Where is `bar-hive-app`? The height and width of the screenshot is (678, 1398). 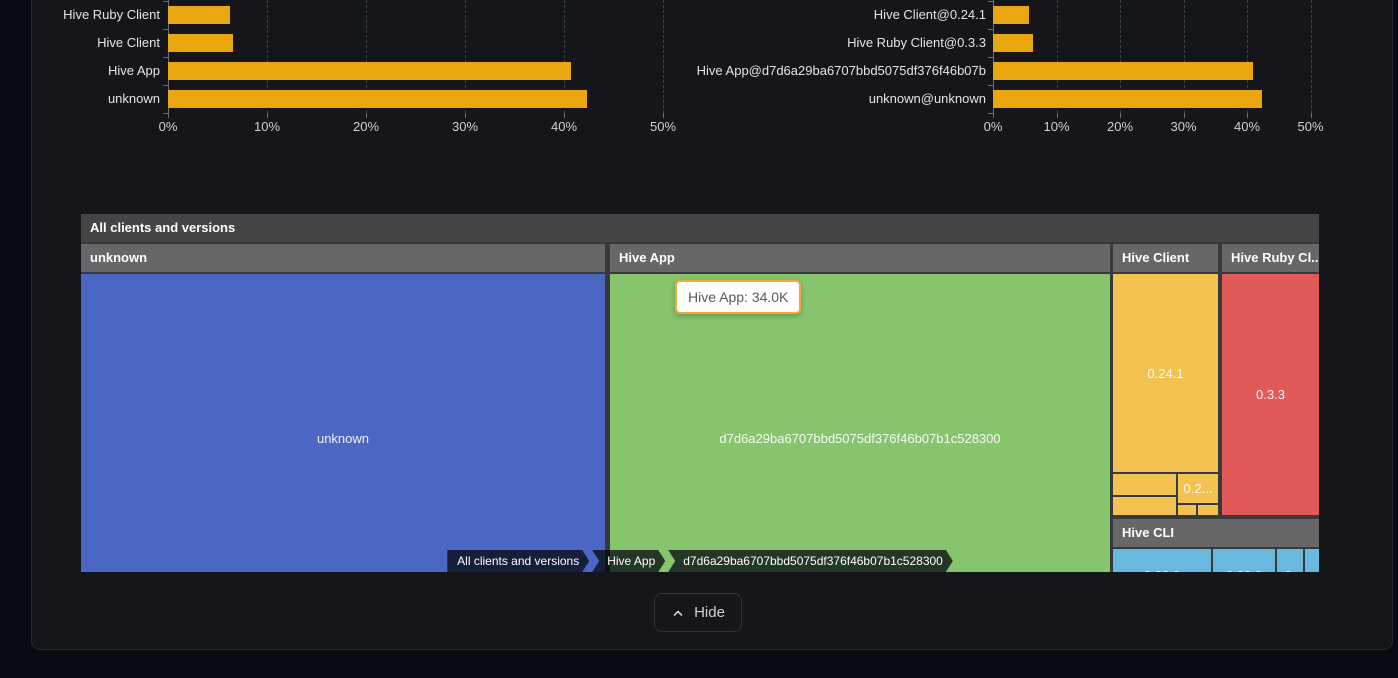
bar-hive-app is located at coordinates (369, 71).